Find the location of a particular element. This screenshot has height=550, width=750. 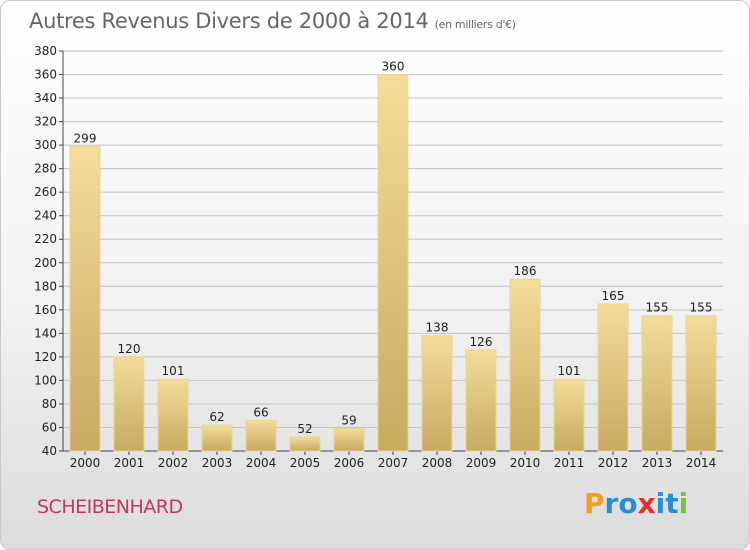

data-label: 52 is located at coordinates (304, 429).